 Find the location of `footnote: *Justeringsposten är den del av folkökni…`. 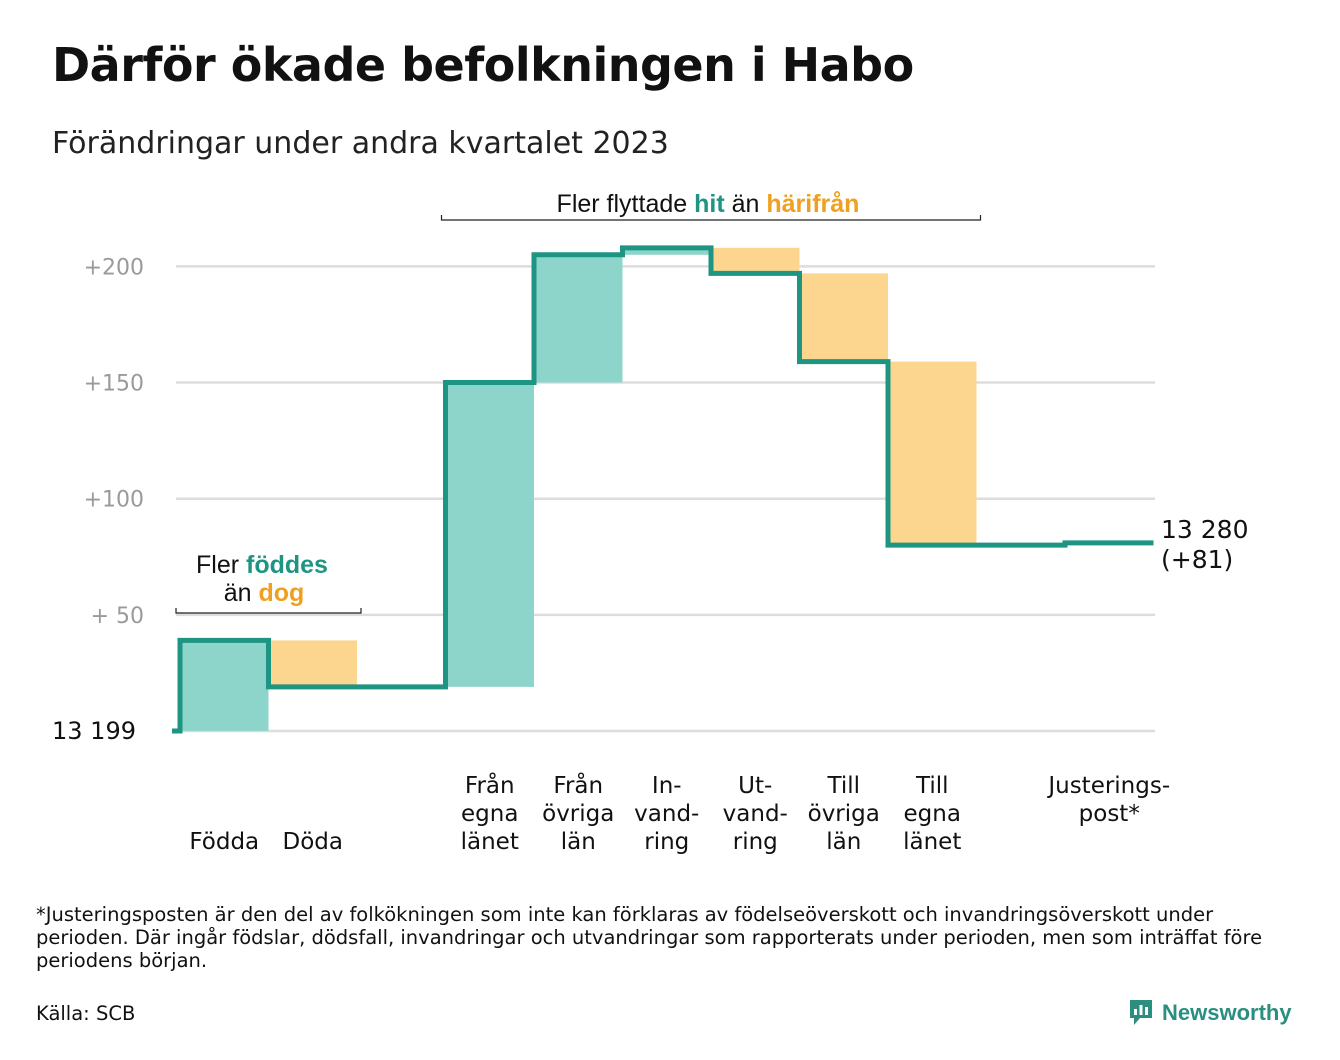

footnote: *Justeringsposten är den del av folkökni… is located at coordinates (649, 937).